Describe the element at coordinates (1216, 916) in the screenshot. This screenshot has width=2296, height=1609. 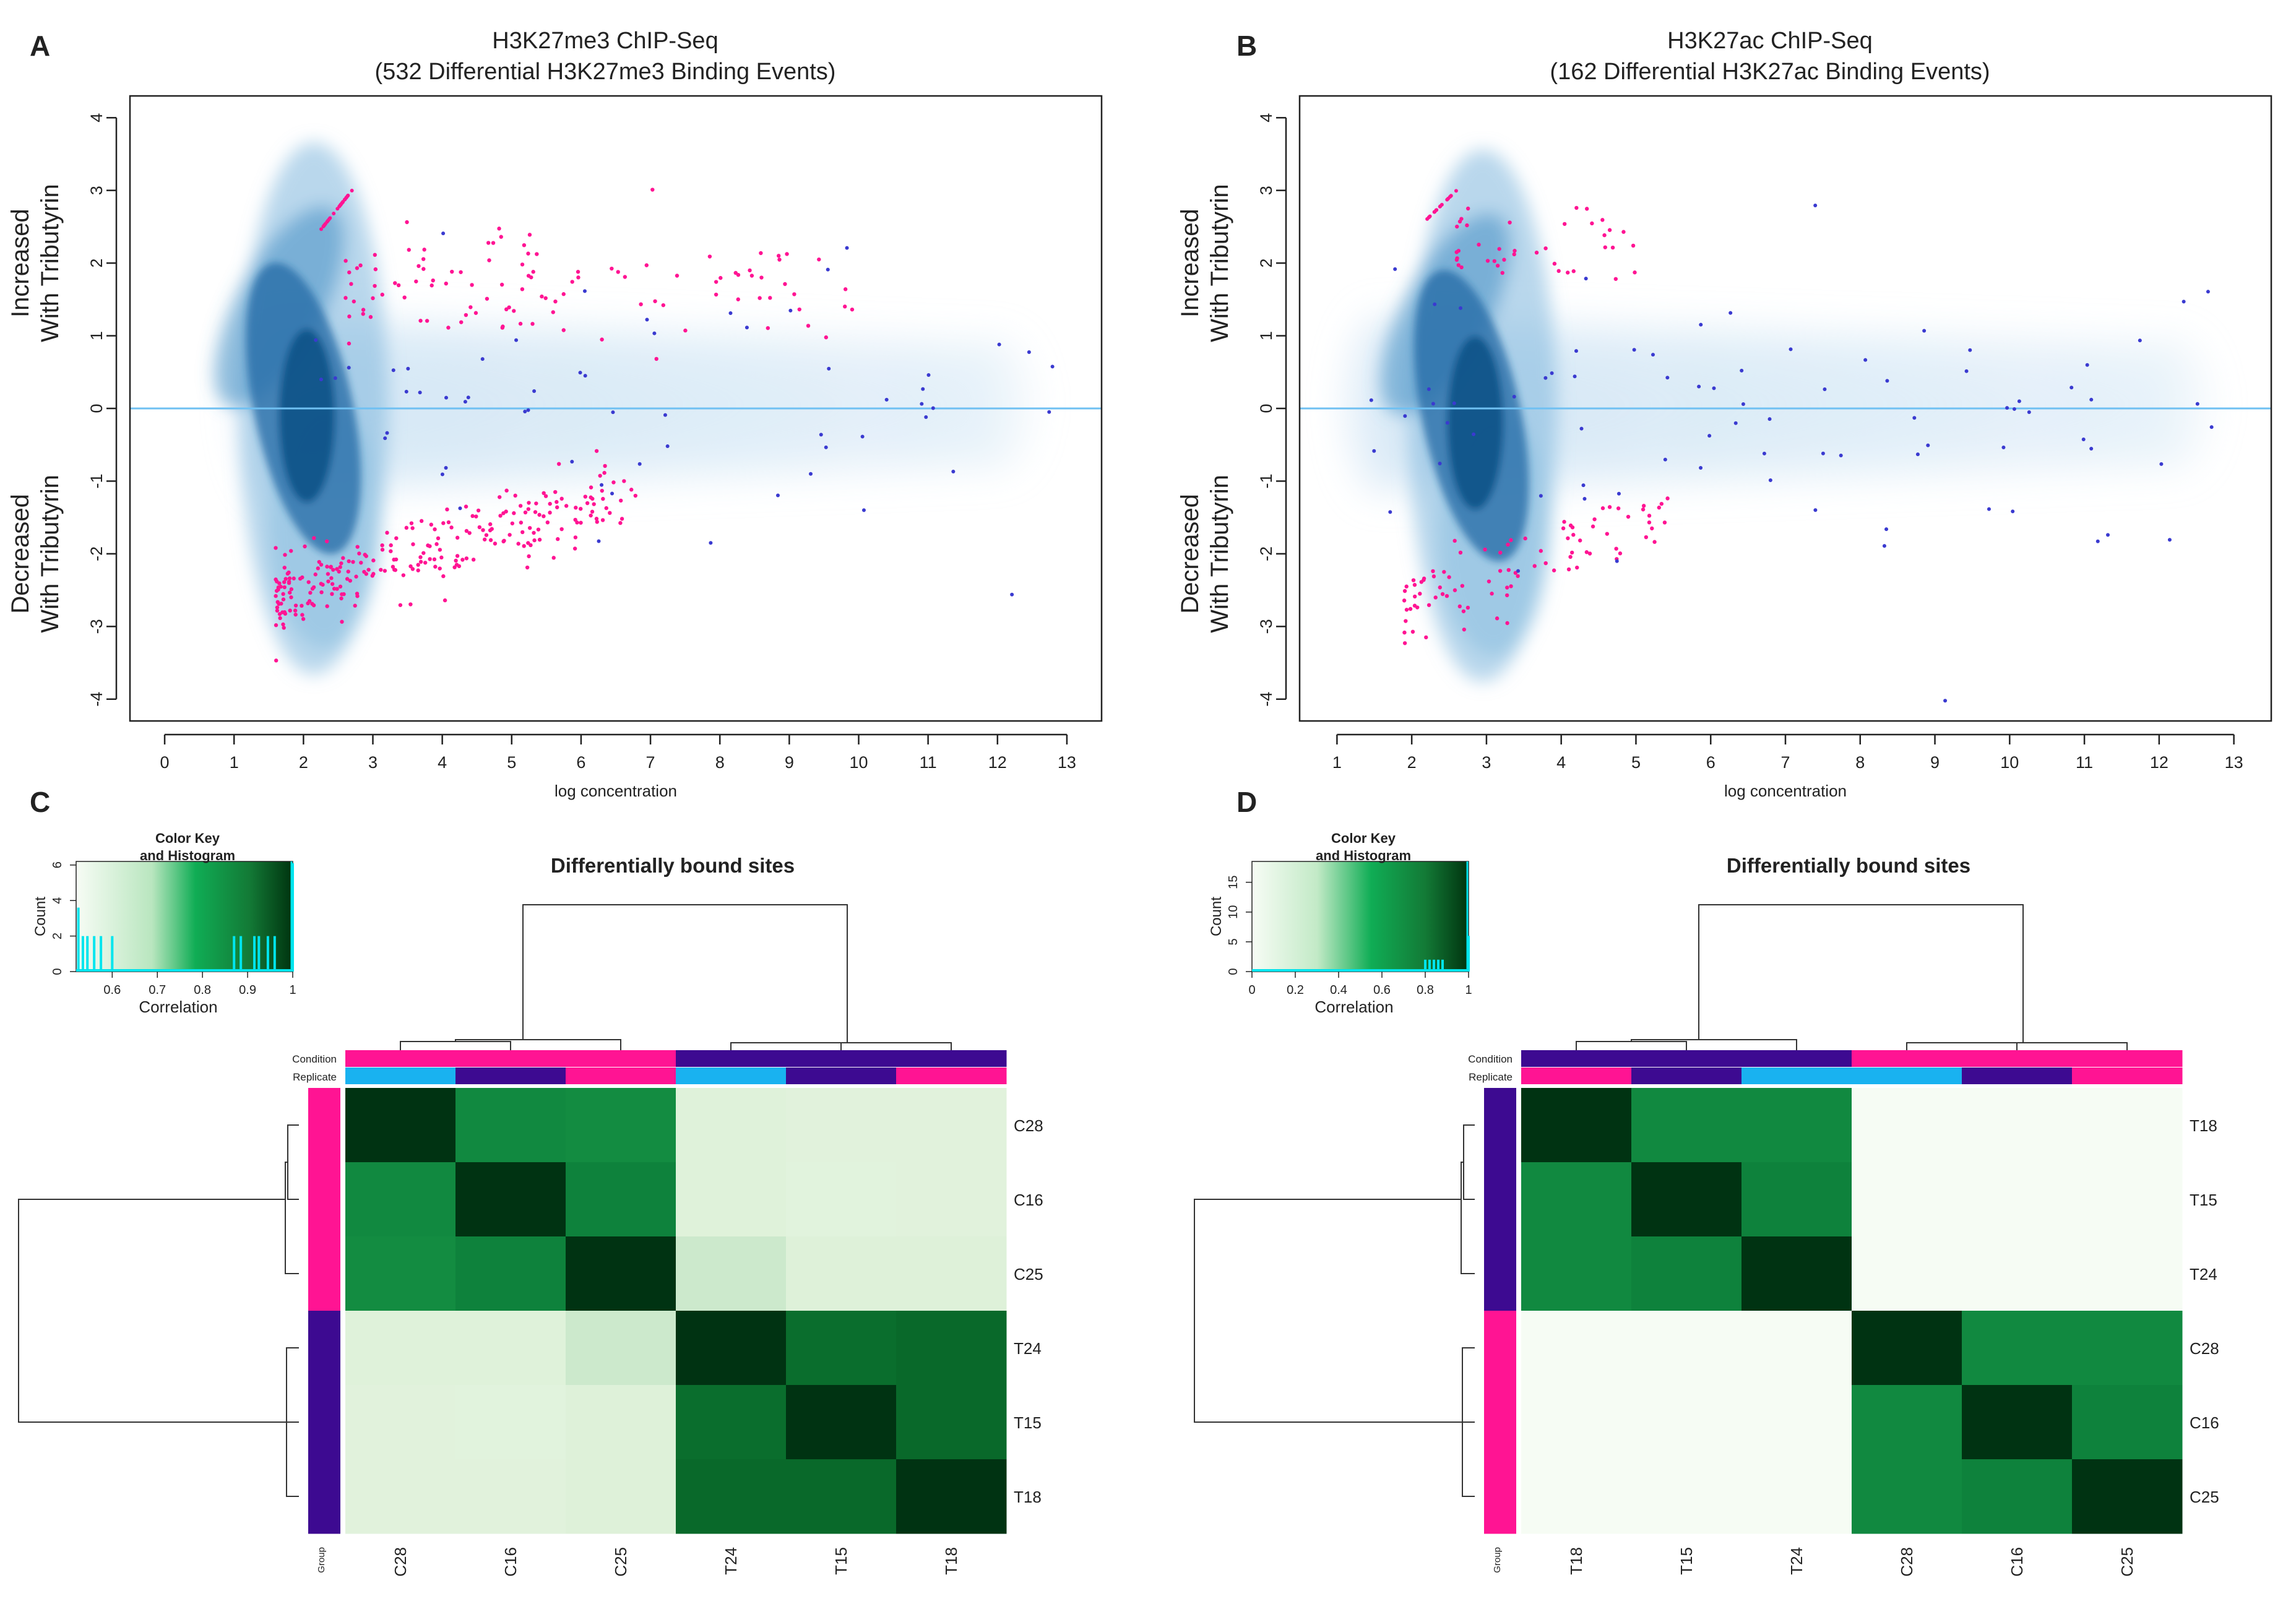
I see `color-key-y-label: Count` at that location.